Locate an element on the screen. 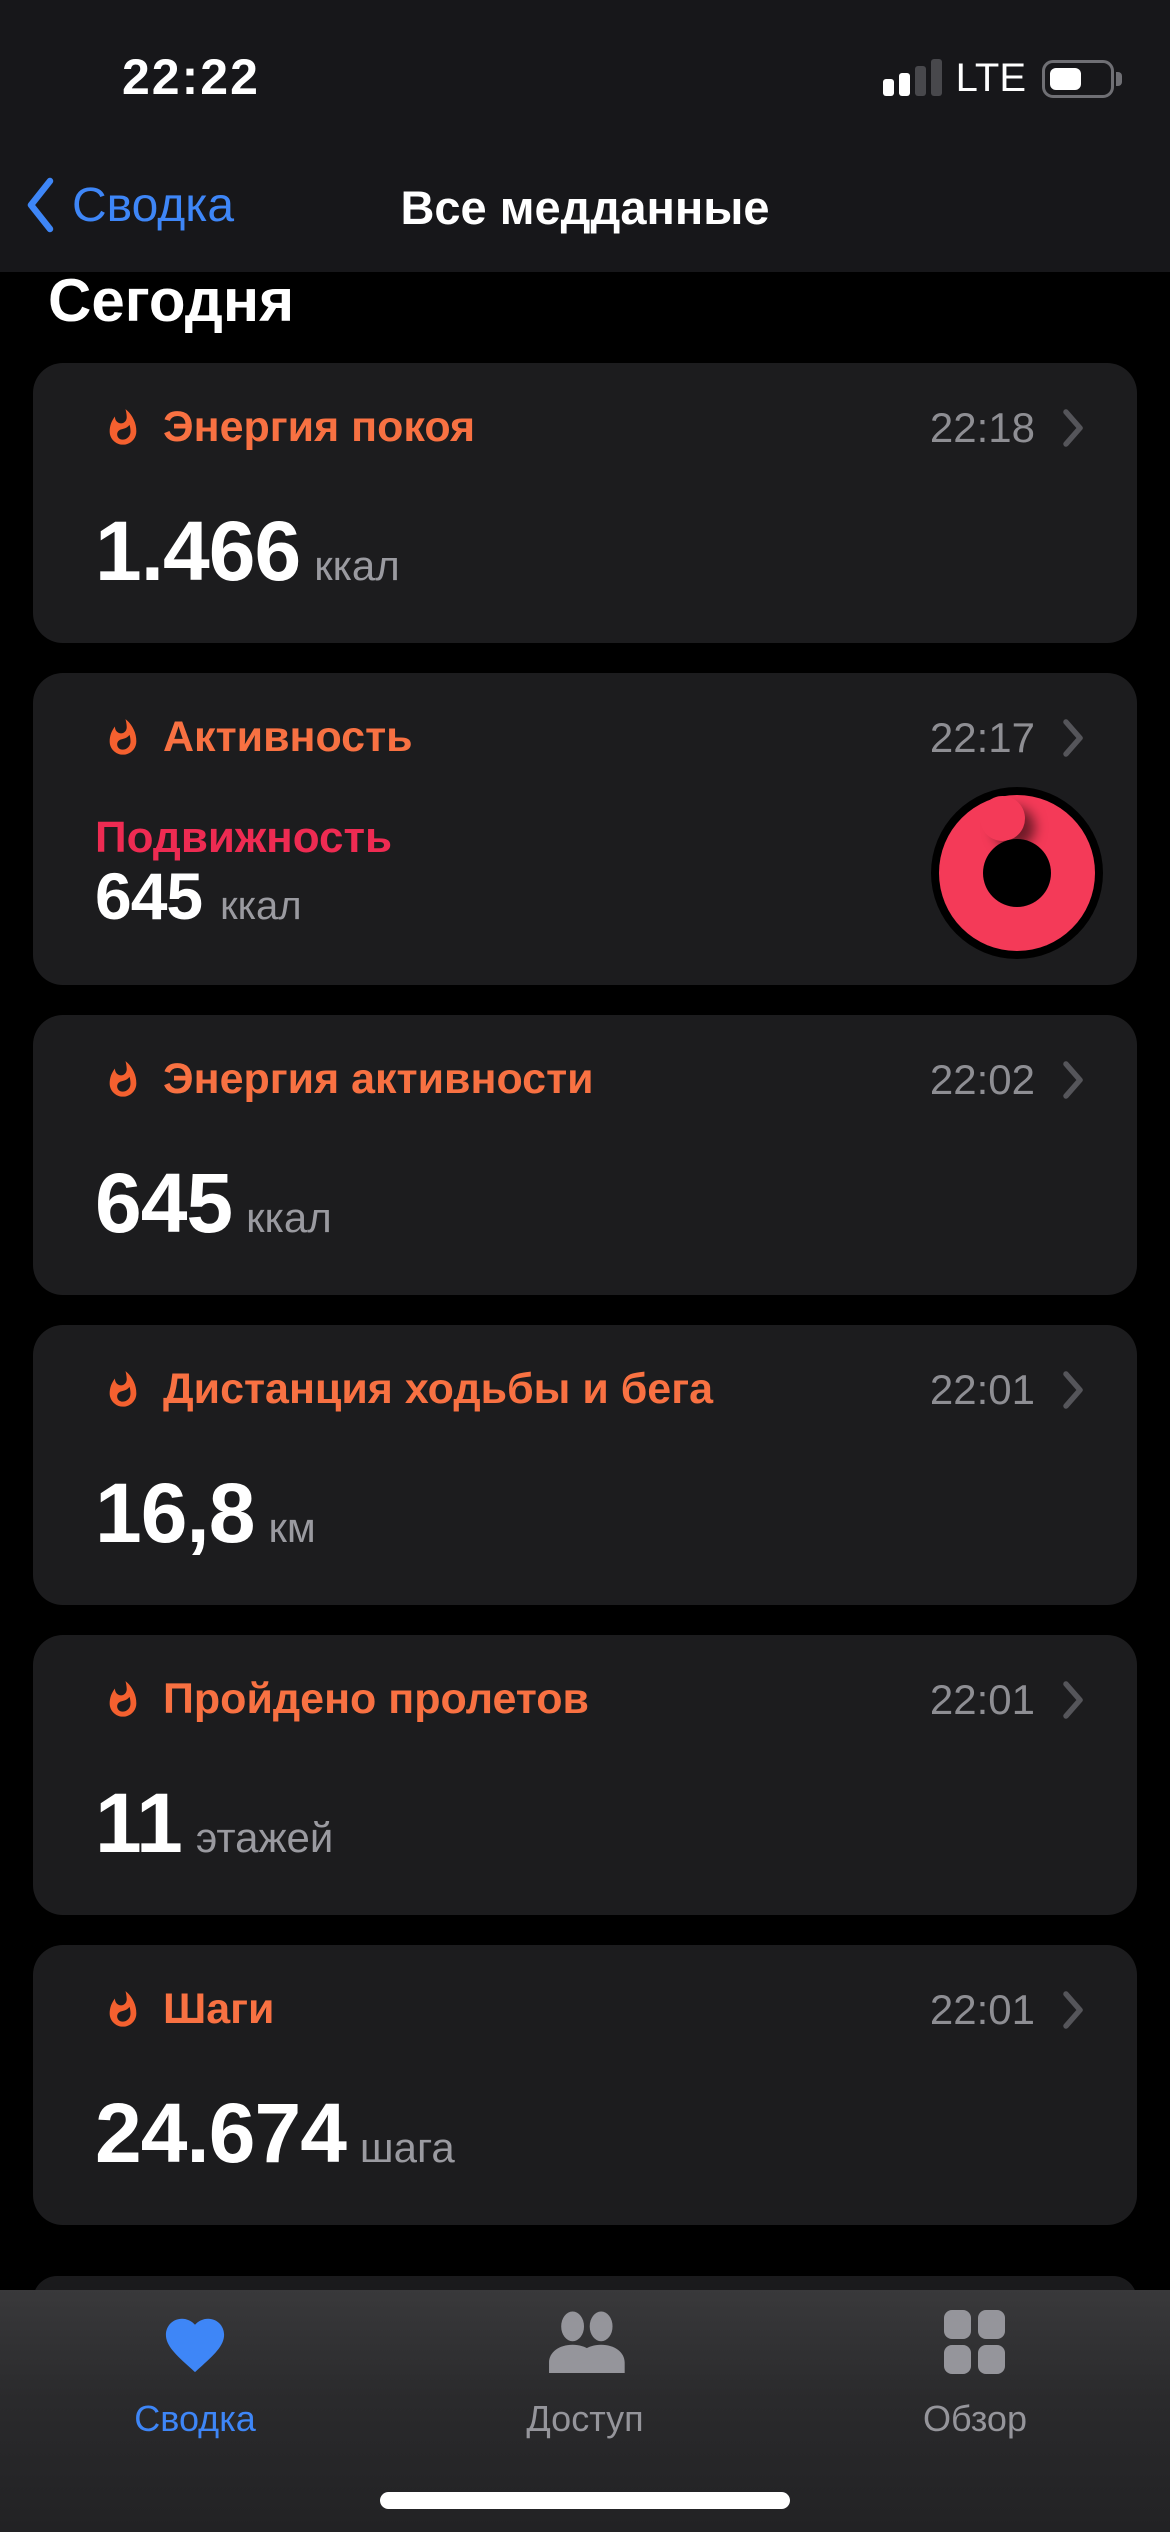  card-value: 11 is located at coordinates (139, 1823).